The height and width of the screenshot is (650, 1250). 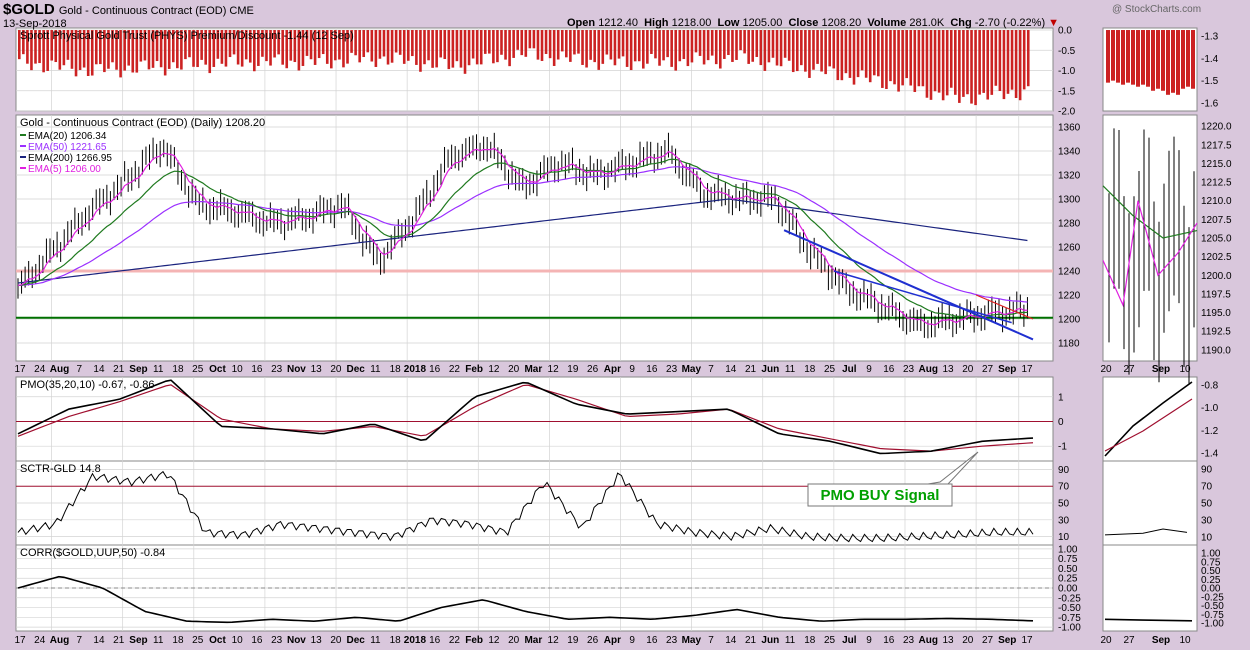 I want to click on x-tick-top-13: 23, so click(x=277, y=369).